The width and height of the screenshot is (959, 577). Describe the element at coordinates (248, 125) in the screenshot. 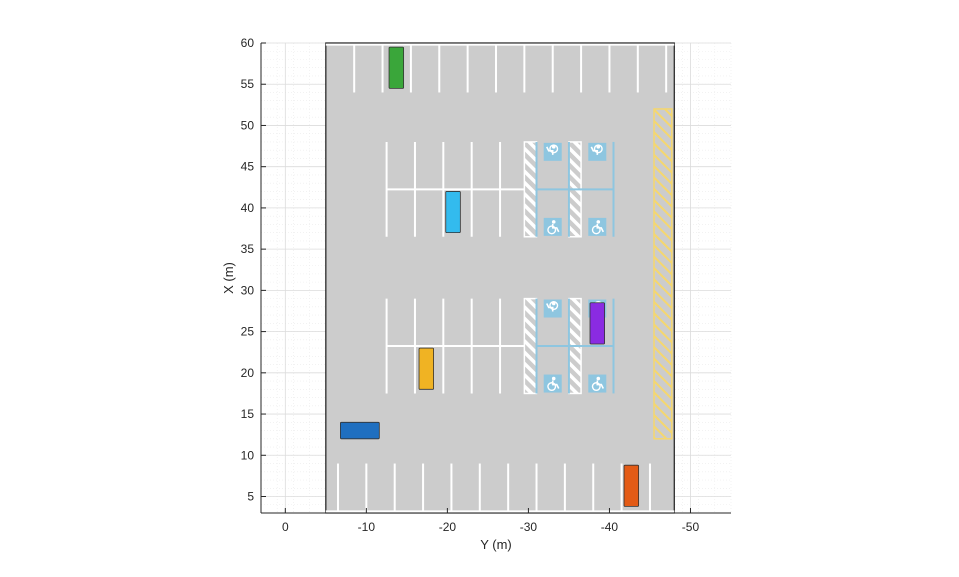

I see `y-tick-label: 50` at that location.